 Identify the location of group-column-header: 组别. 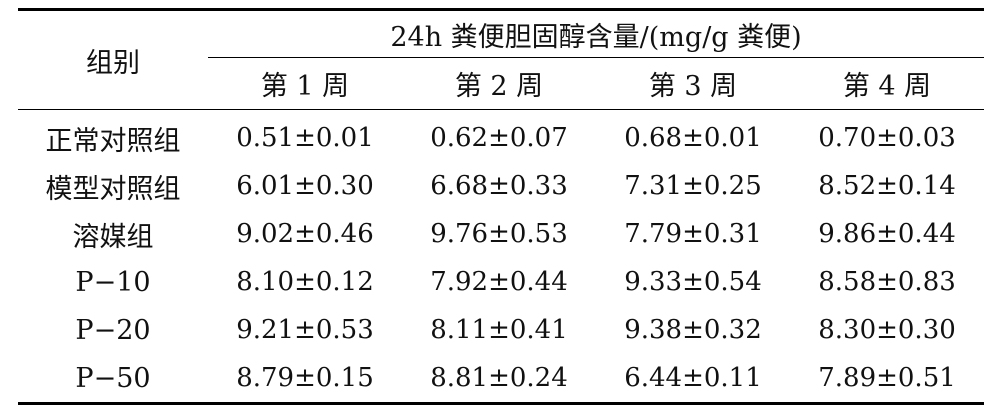
(113, 63).